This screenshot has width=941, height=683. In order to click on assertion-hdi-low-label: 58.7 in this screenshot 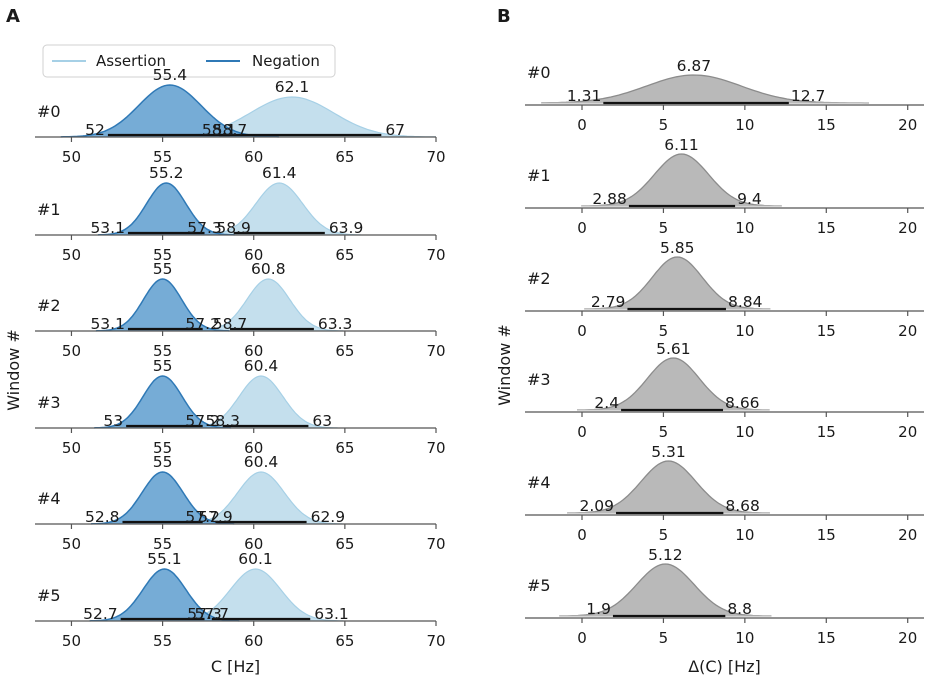, I will do `click(230, 324)`.